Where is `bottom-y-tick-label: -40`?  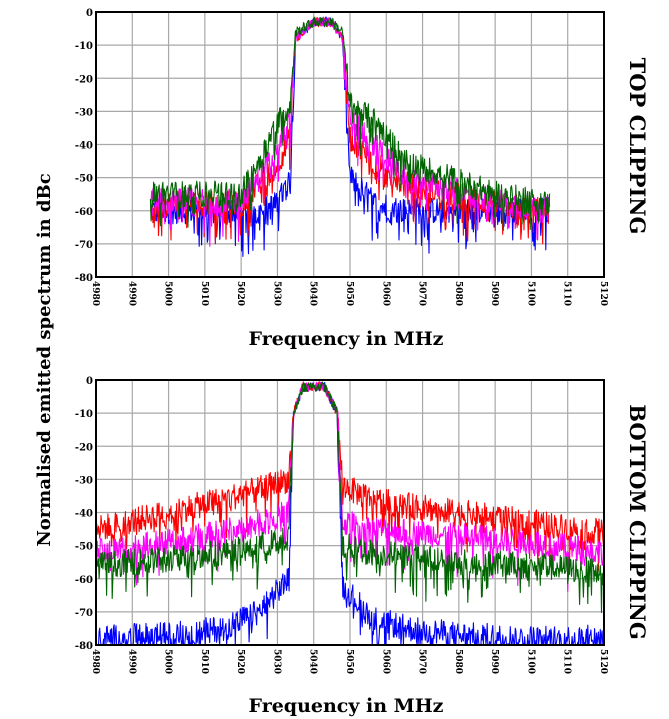 bottom-y-tick-label: -40 is located at coordinates (84, 514).